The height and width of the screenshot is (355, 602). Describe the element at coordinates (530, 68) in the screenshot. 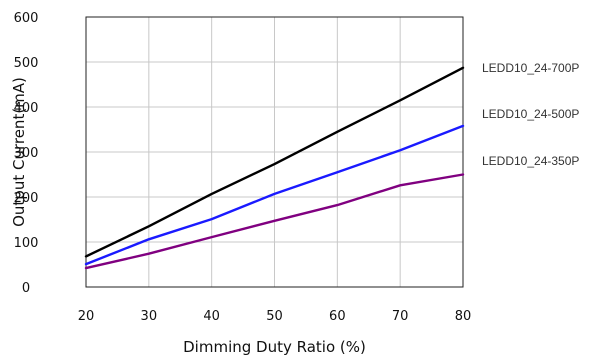

I see `legend-entry: LEDD10_24-700P` at that location.